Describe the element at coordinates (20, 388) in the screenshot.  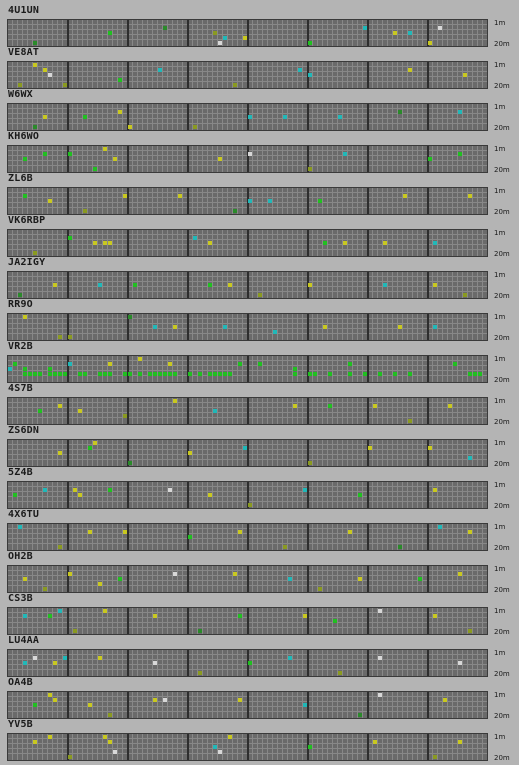
I see `station-callsign: 4S7B` at that location.